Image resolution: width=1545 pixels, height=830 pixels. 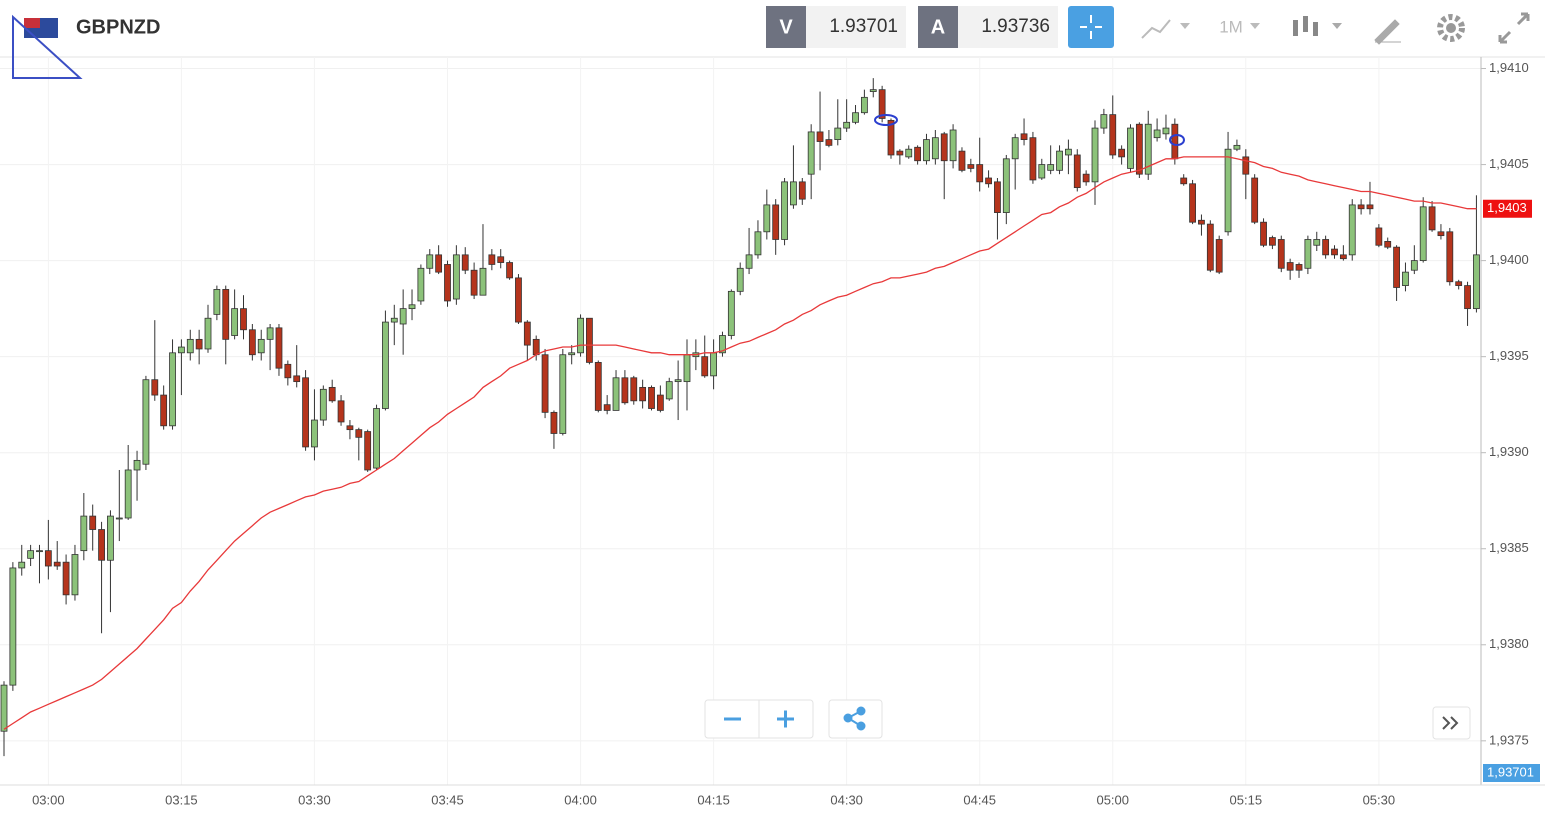 I want to click on timeframe: 1M, so click(x=1231, y=26).